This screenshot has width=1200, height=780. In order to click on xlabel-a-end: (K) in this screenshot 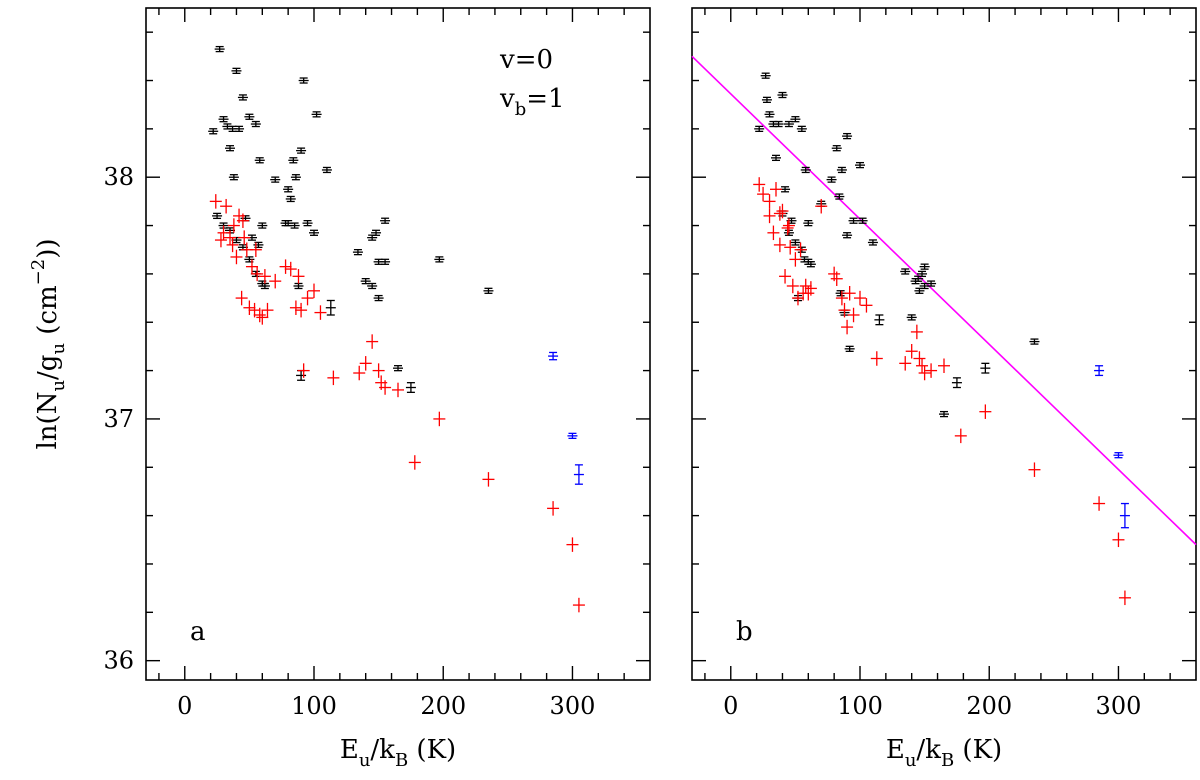, I will do `click(432, 750)`.